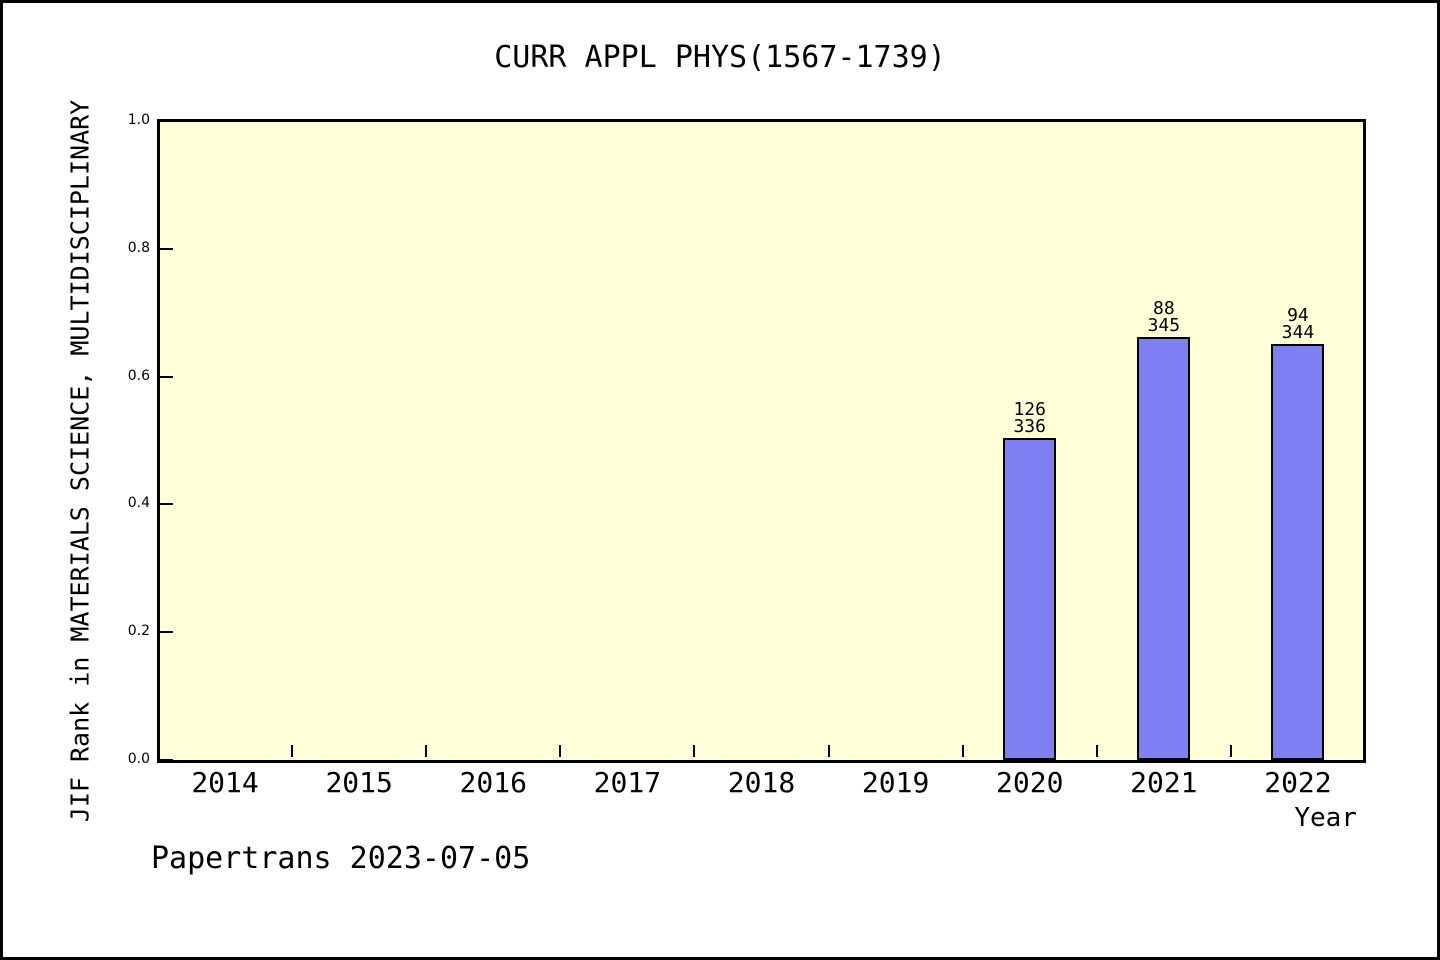  What do you see at coordinates (1164, 548) in the screenshot?
I see `bar-2021` at bounding box center [1164, 548].